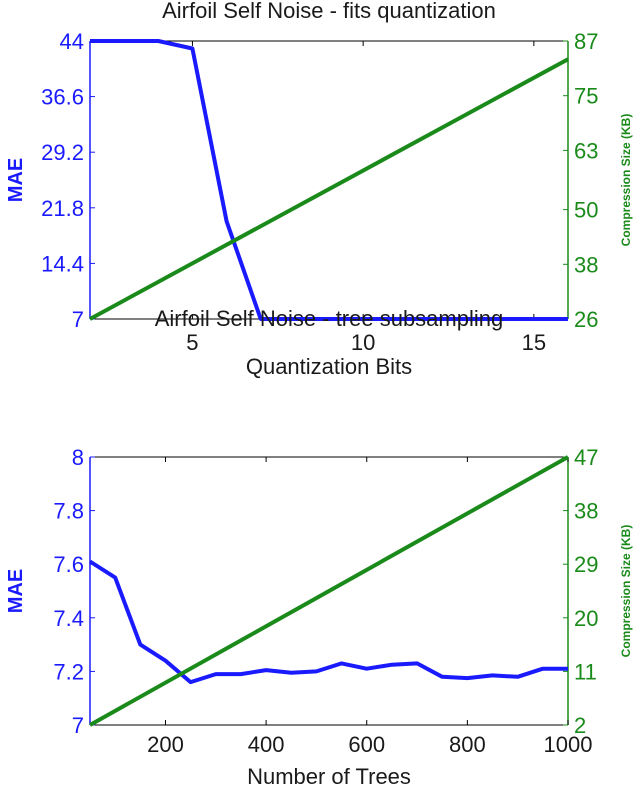 The height and width of the screenshot is (792, 640). Describe the element at coordinates (68, 671) in the screenshot. I see `chart2-left-tick-label: 7.2` at that location.